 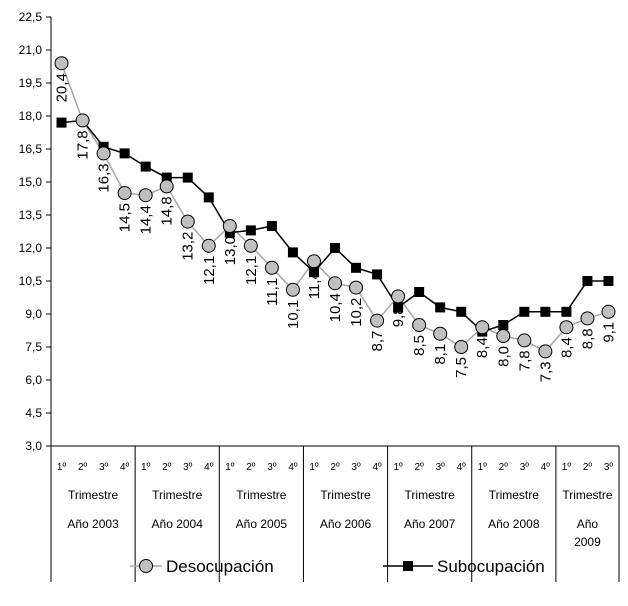 I want to click on group-year-label: Año 2008, so click(x=514, y=524).